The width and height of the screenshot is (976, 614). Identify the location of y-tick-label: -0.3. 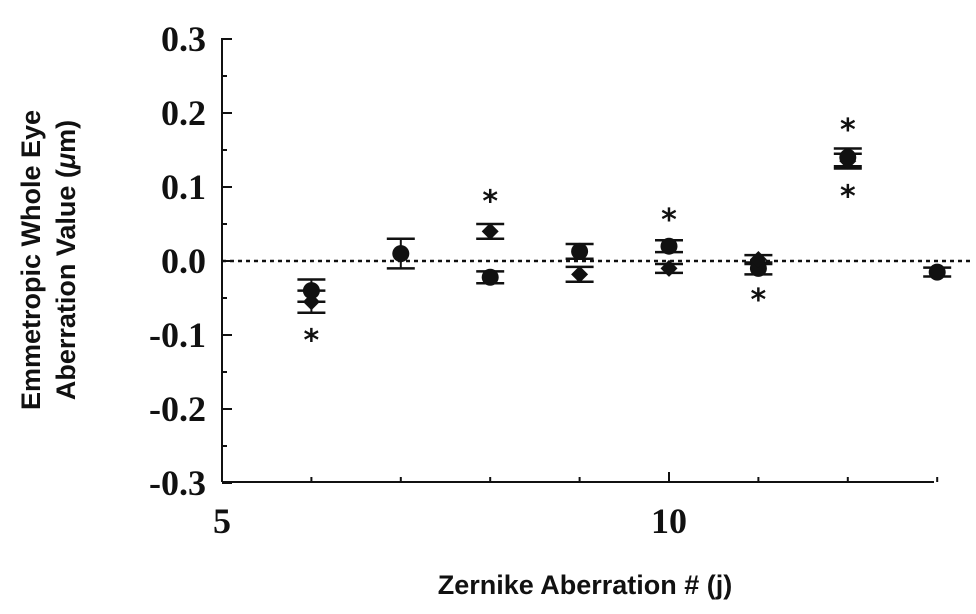
(177, 483).